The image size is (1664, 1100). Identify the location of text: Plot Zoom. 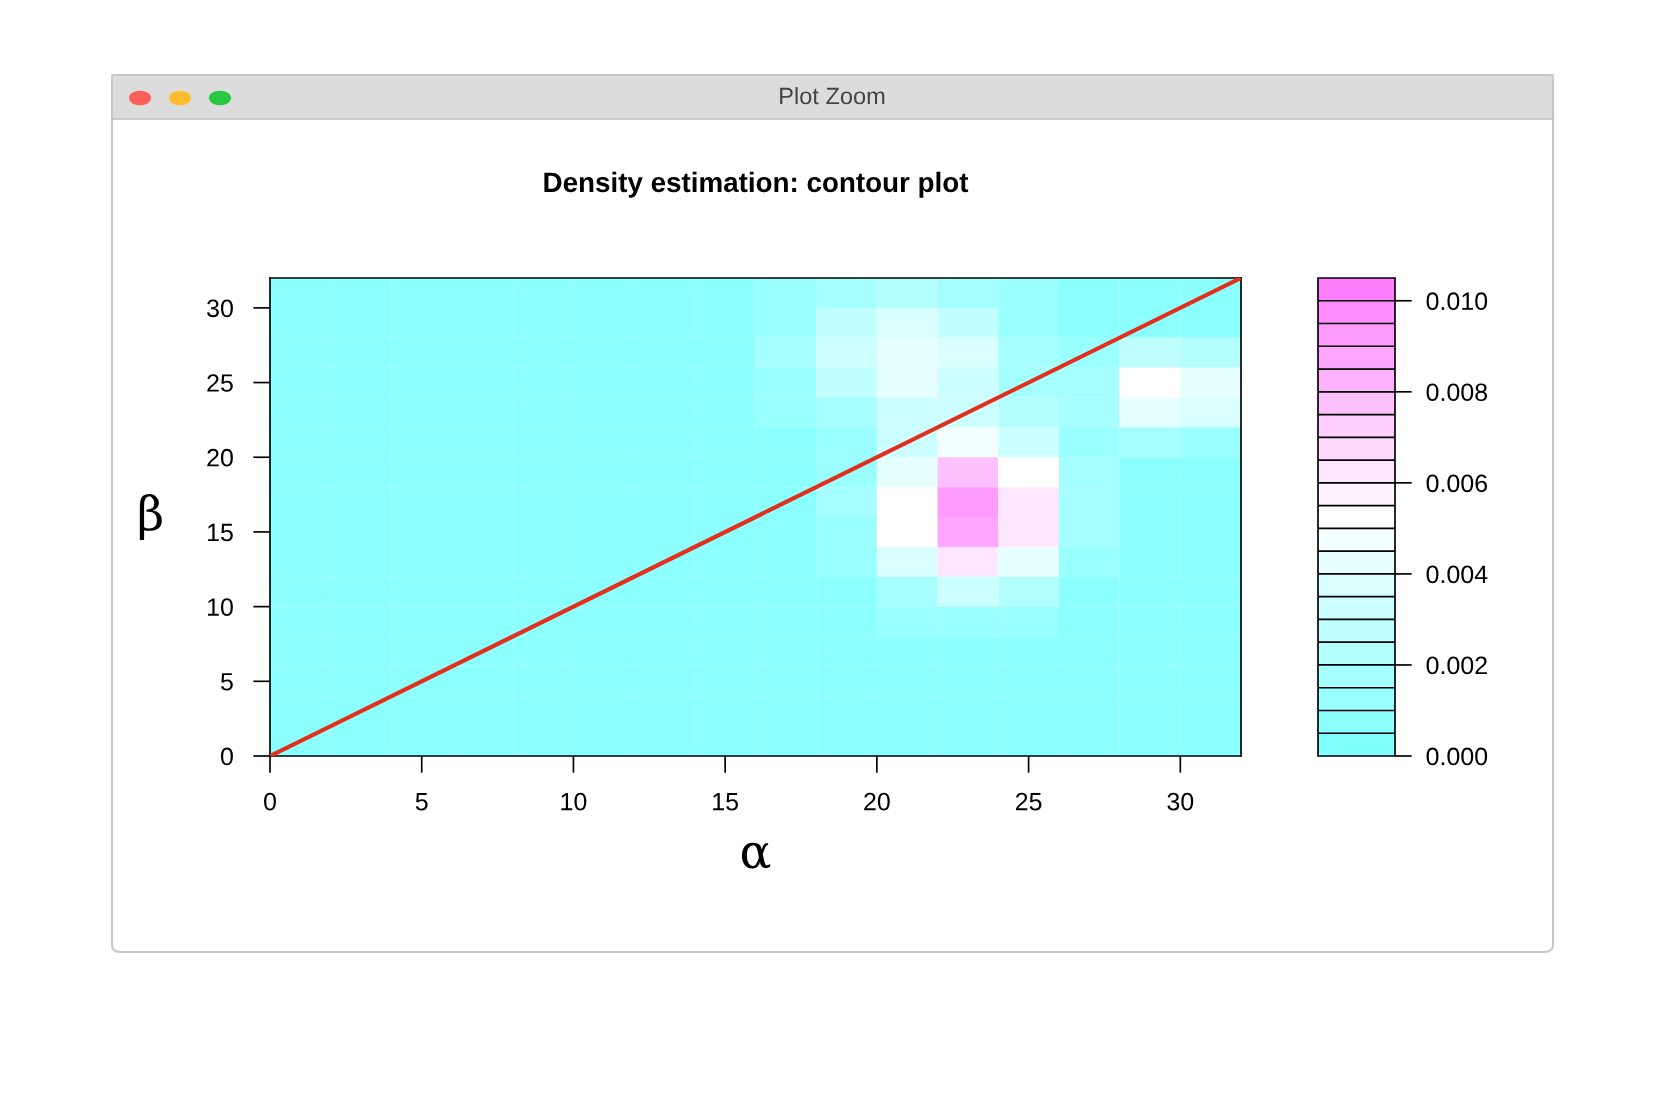
(832, 96).